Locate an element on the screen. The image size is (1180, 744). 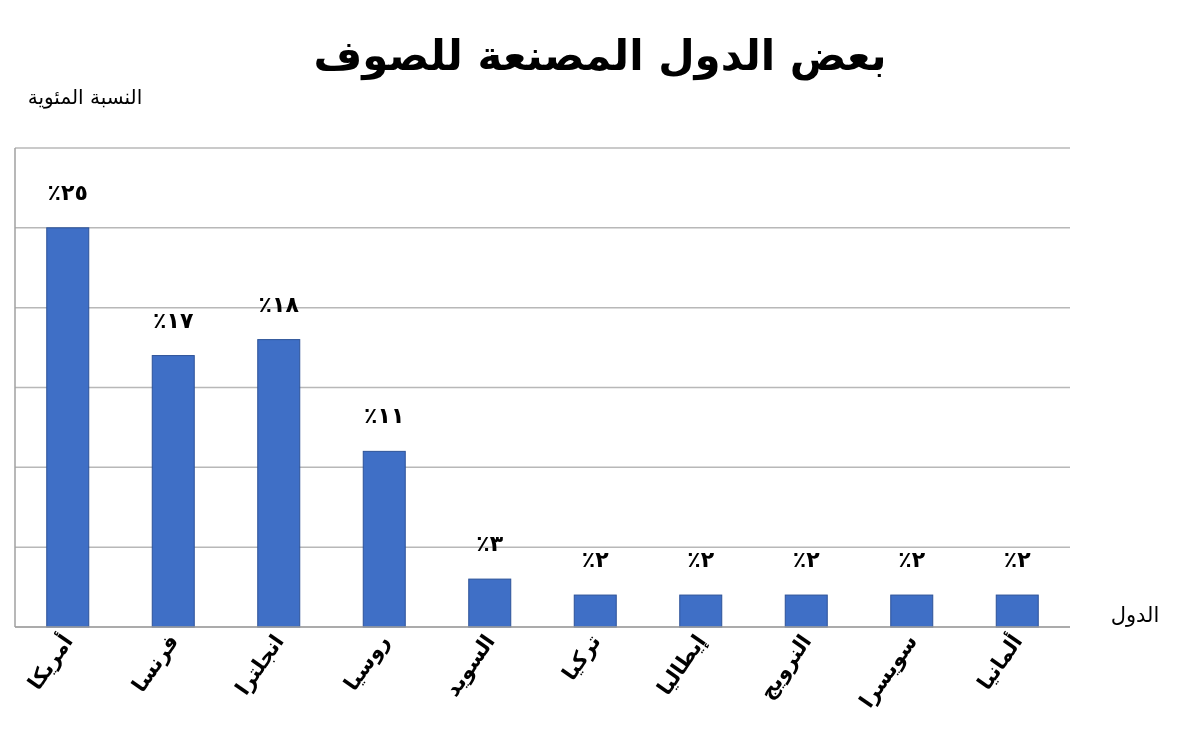
x-tick-label: روسيا is located at coordinates (366, 662).